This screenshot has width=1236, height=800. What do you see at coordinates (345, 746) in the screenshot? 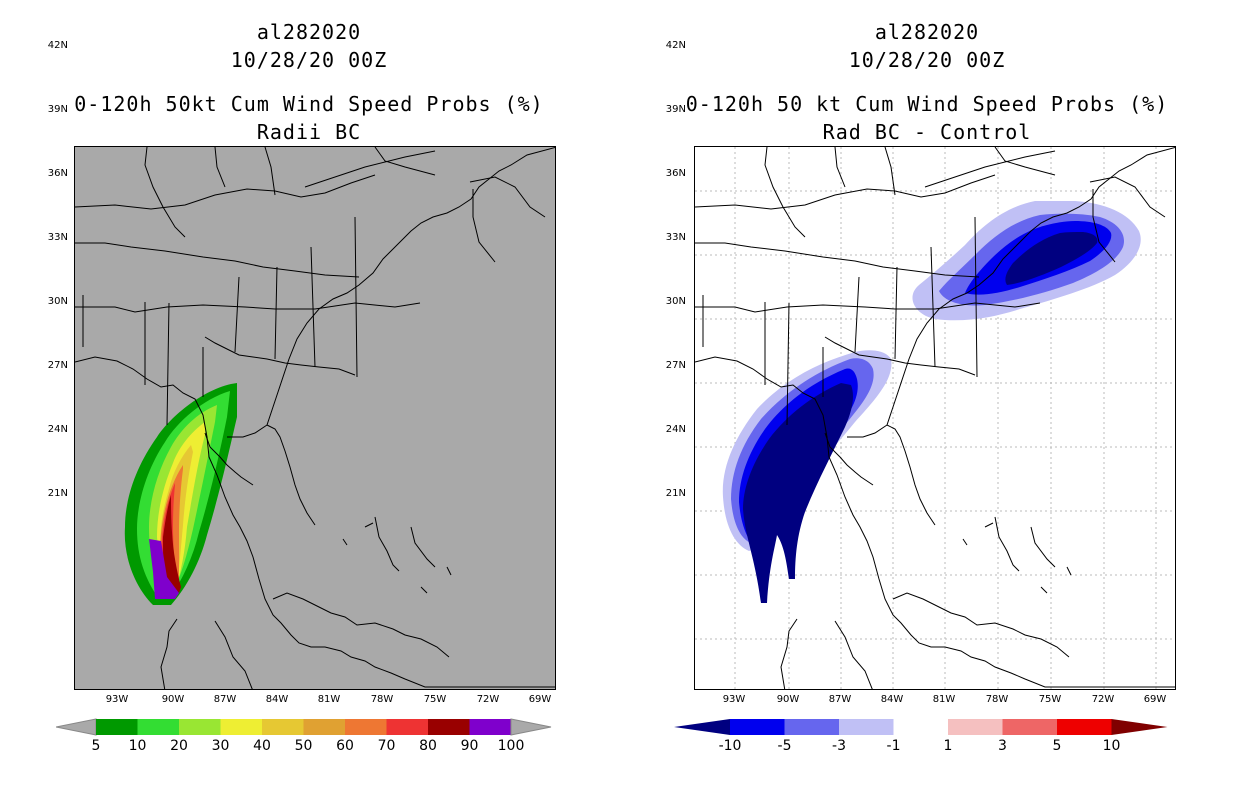
I see `colorbar-label: 60` at bounding box center [345, 746].